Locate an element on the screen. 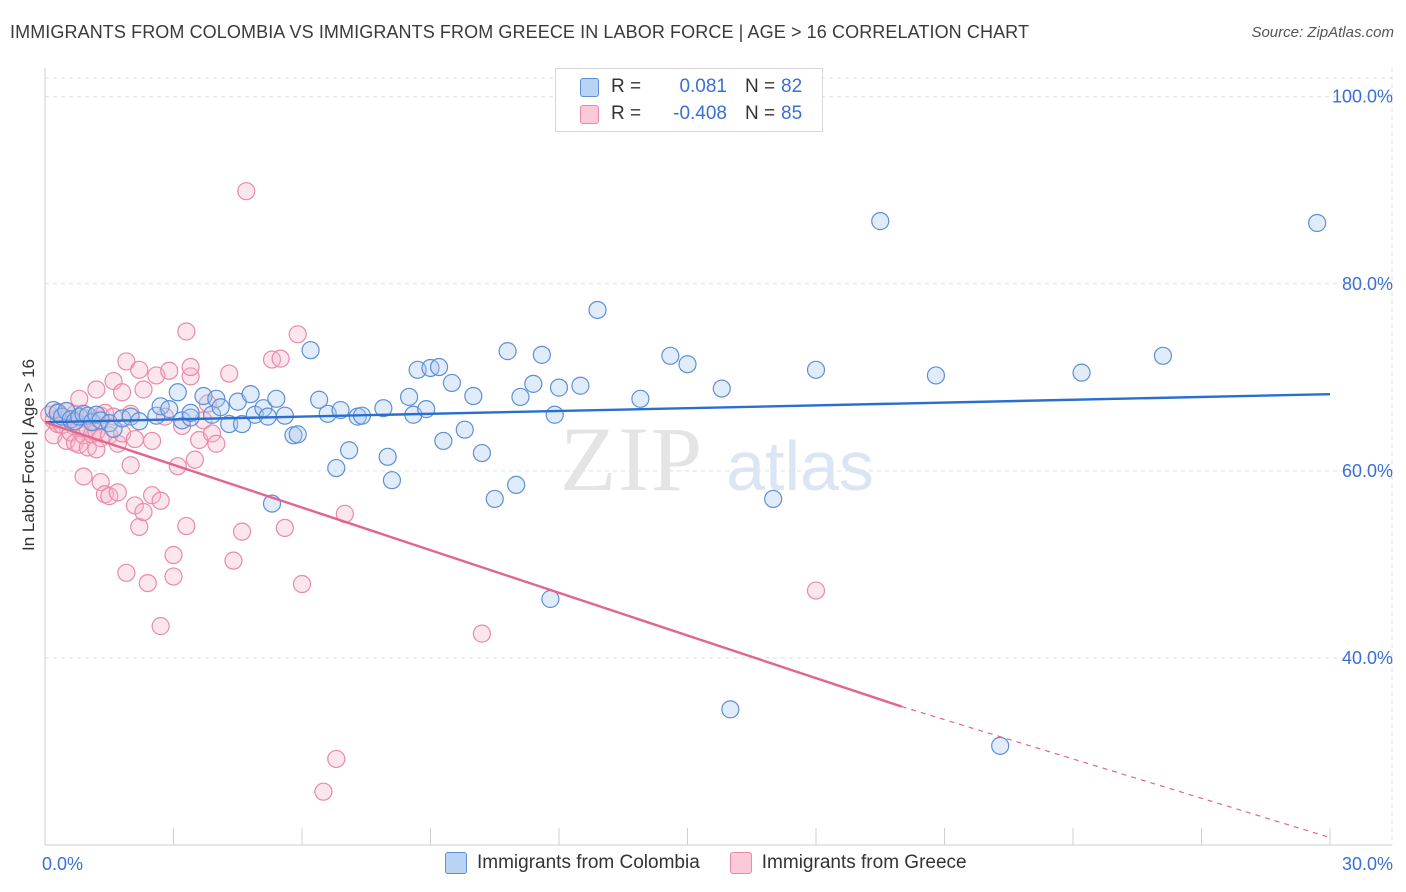 The width and height of the screenshot is (1406, 892). legend-r-value: 0.081 is located at coordinates (703, 86).